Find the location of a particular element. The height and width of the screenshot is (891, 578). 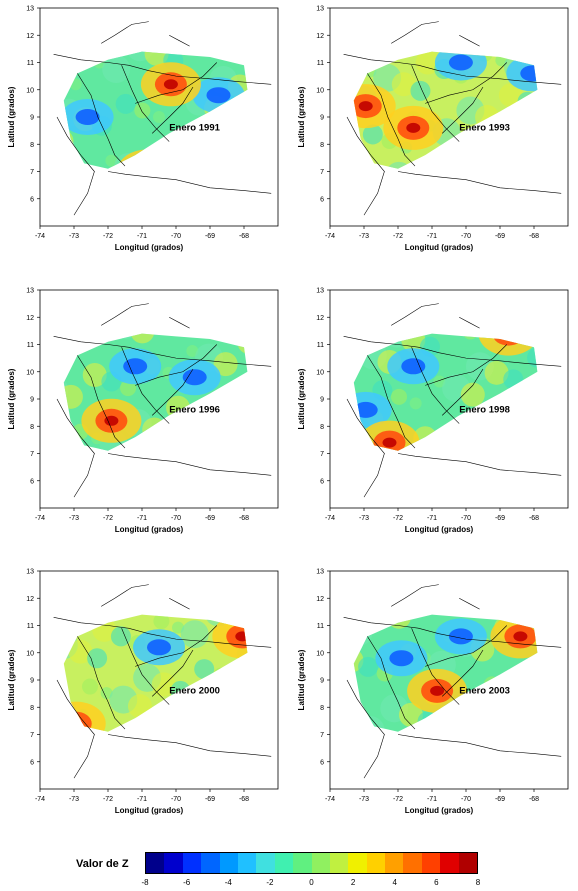

colorbar-tick-label: 4 is located at coordinates (394, 882).